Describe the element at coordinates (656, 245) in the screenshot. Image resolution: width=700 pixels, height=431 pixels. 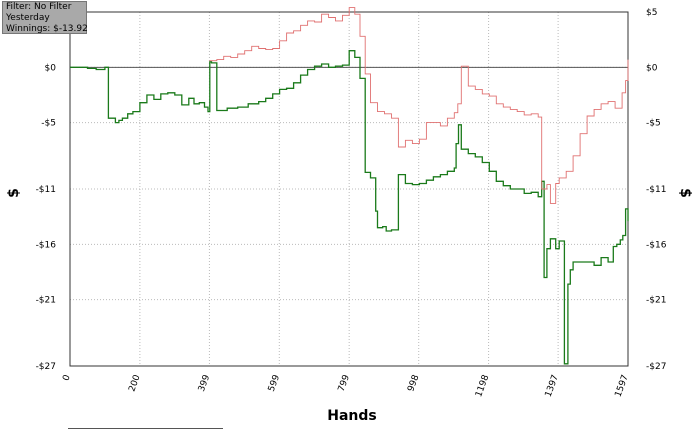
I see `y-tick-label-right: -$16` at that location.